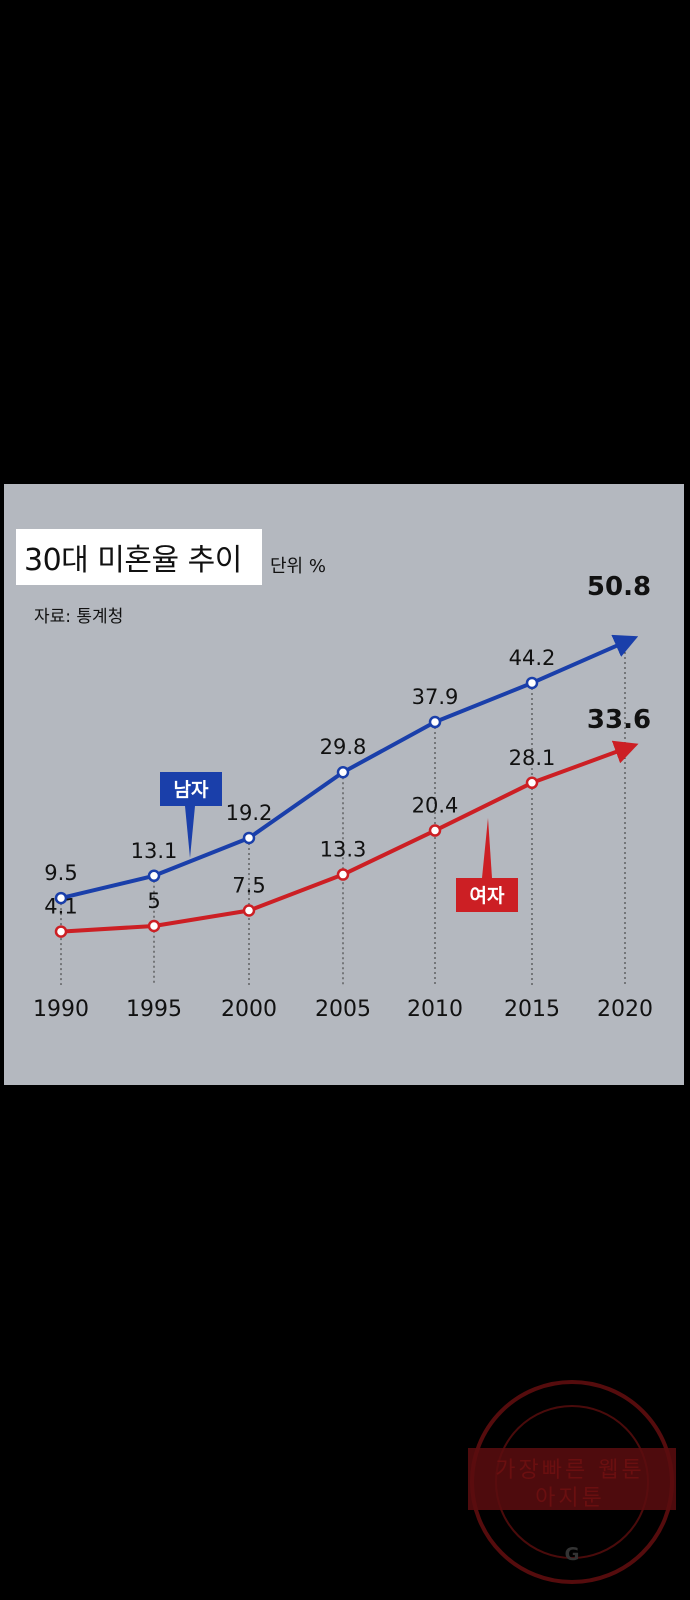  I want to click on chart-title: 30대 미혼율 추이, so click(133, 560).